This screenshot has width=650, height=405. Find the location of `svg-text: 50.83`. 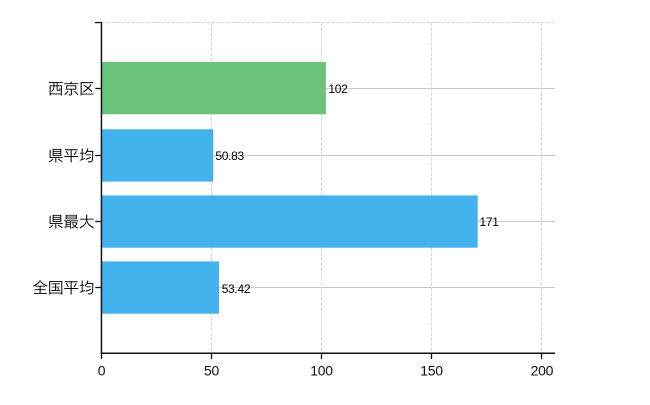

svg-text: 50.83 is located at coordinates (229, 156).